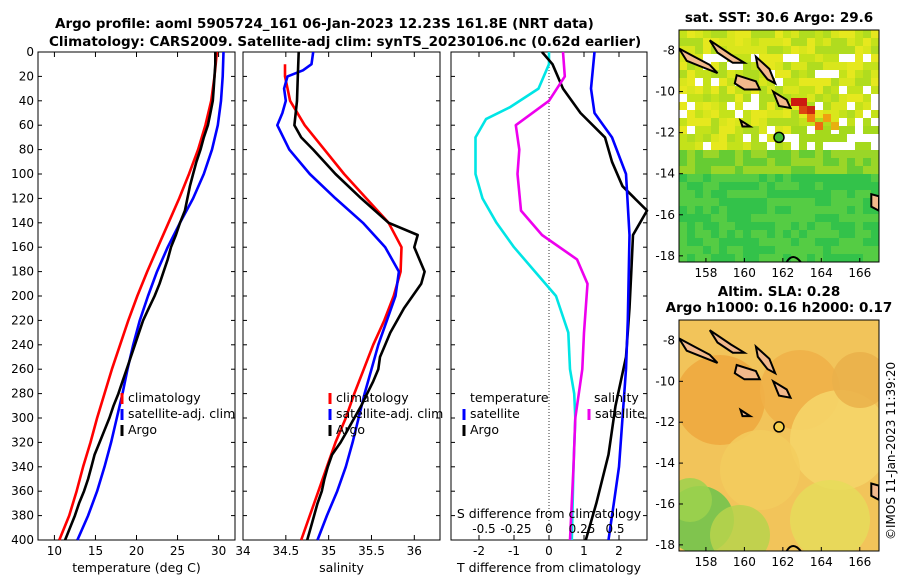 The width and height of the screenshot is (900, 580). I want to click on x-tick-label: 0, so click(549, 551).